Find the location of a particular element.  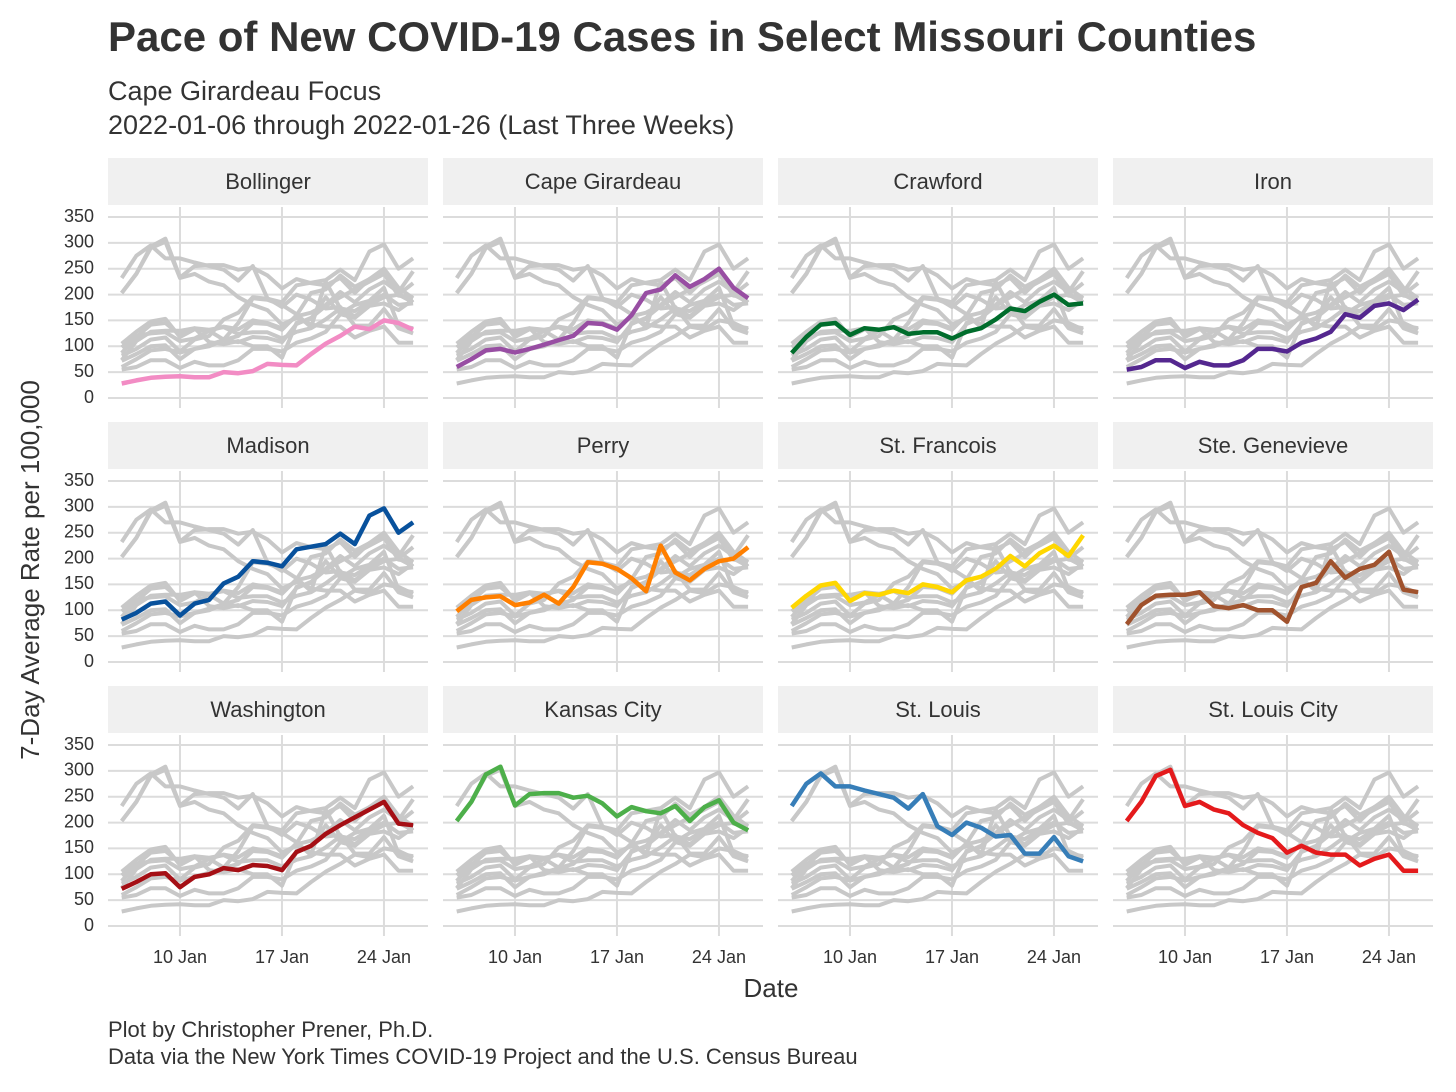

panel: Kansas City 10 Jan 17 Jan 24 Jan is located at coordinates (603, 826).